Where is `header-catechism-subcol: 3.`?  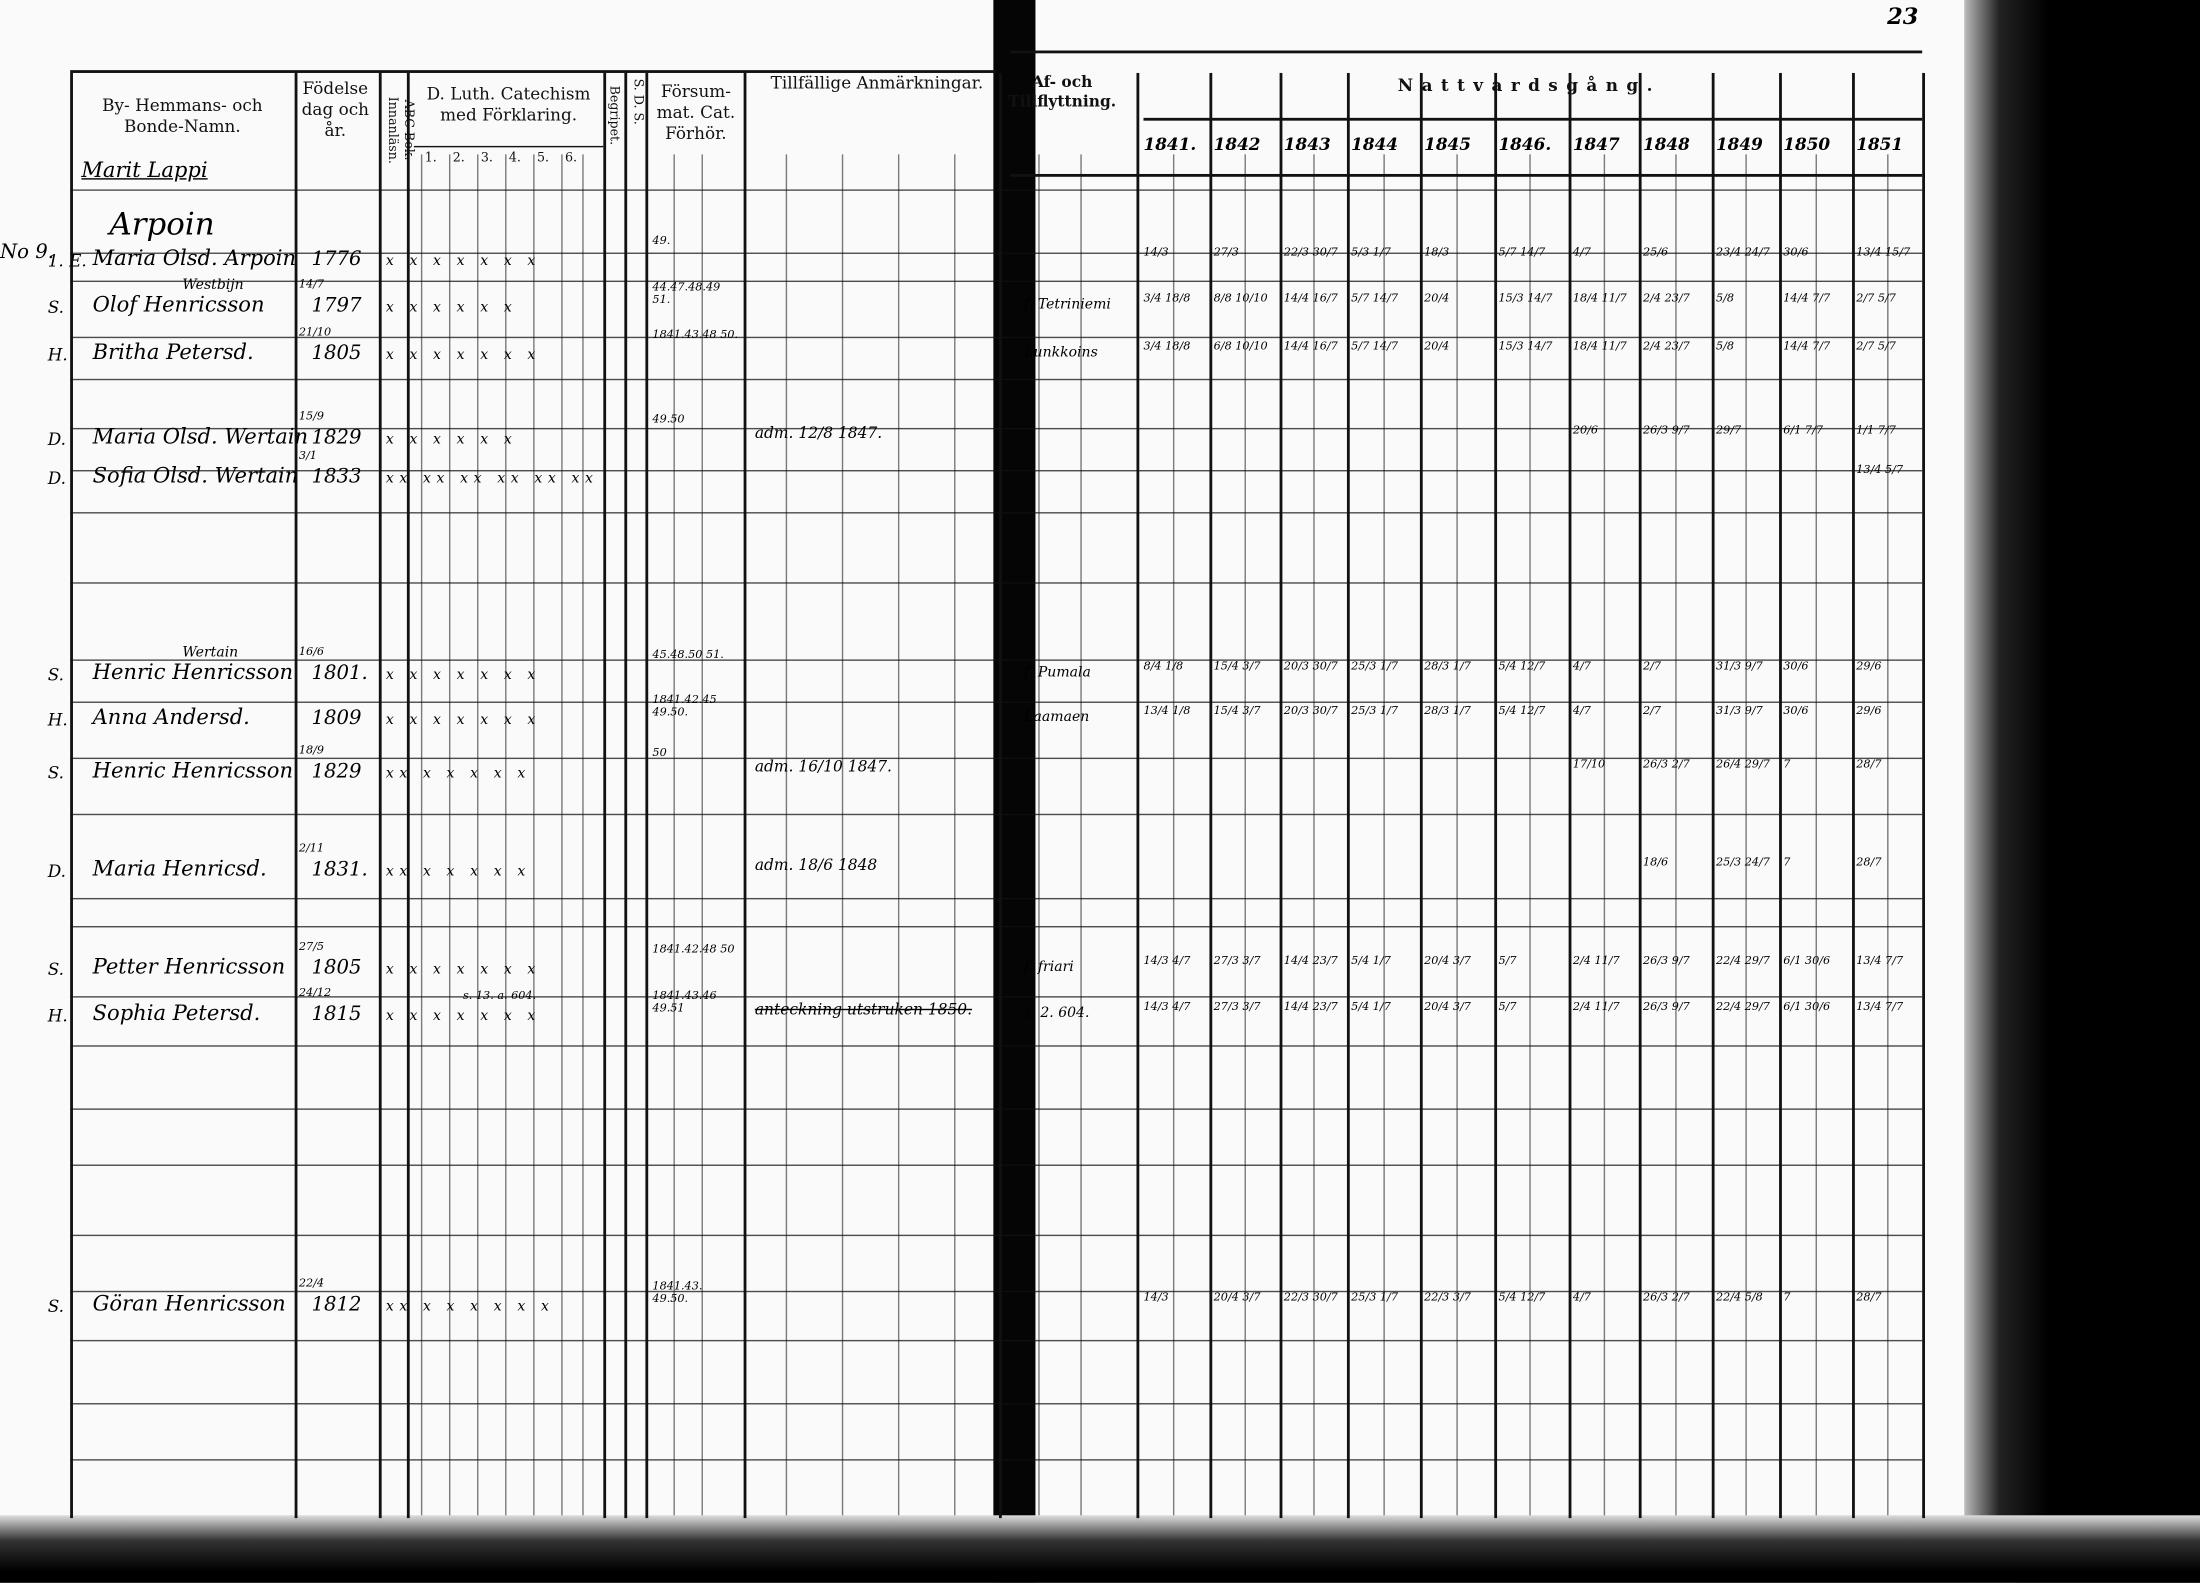 header-catechism-subcol: 3. is located at coordinates (486, 158).